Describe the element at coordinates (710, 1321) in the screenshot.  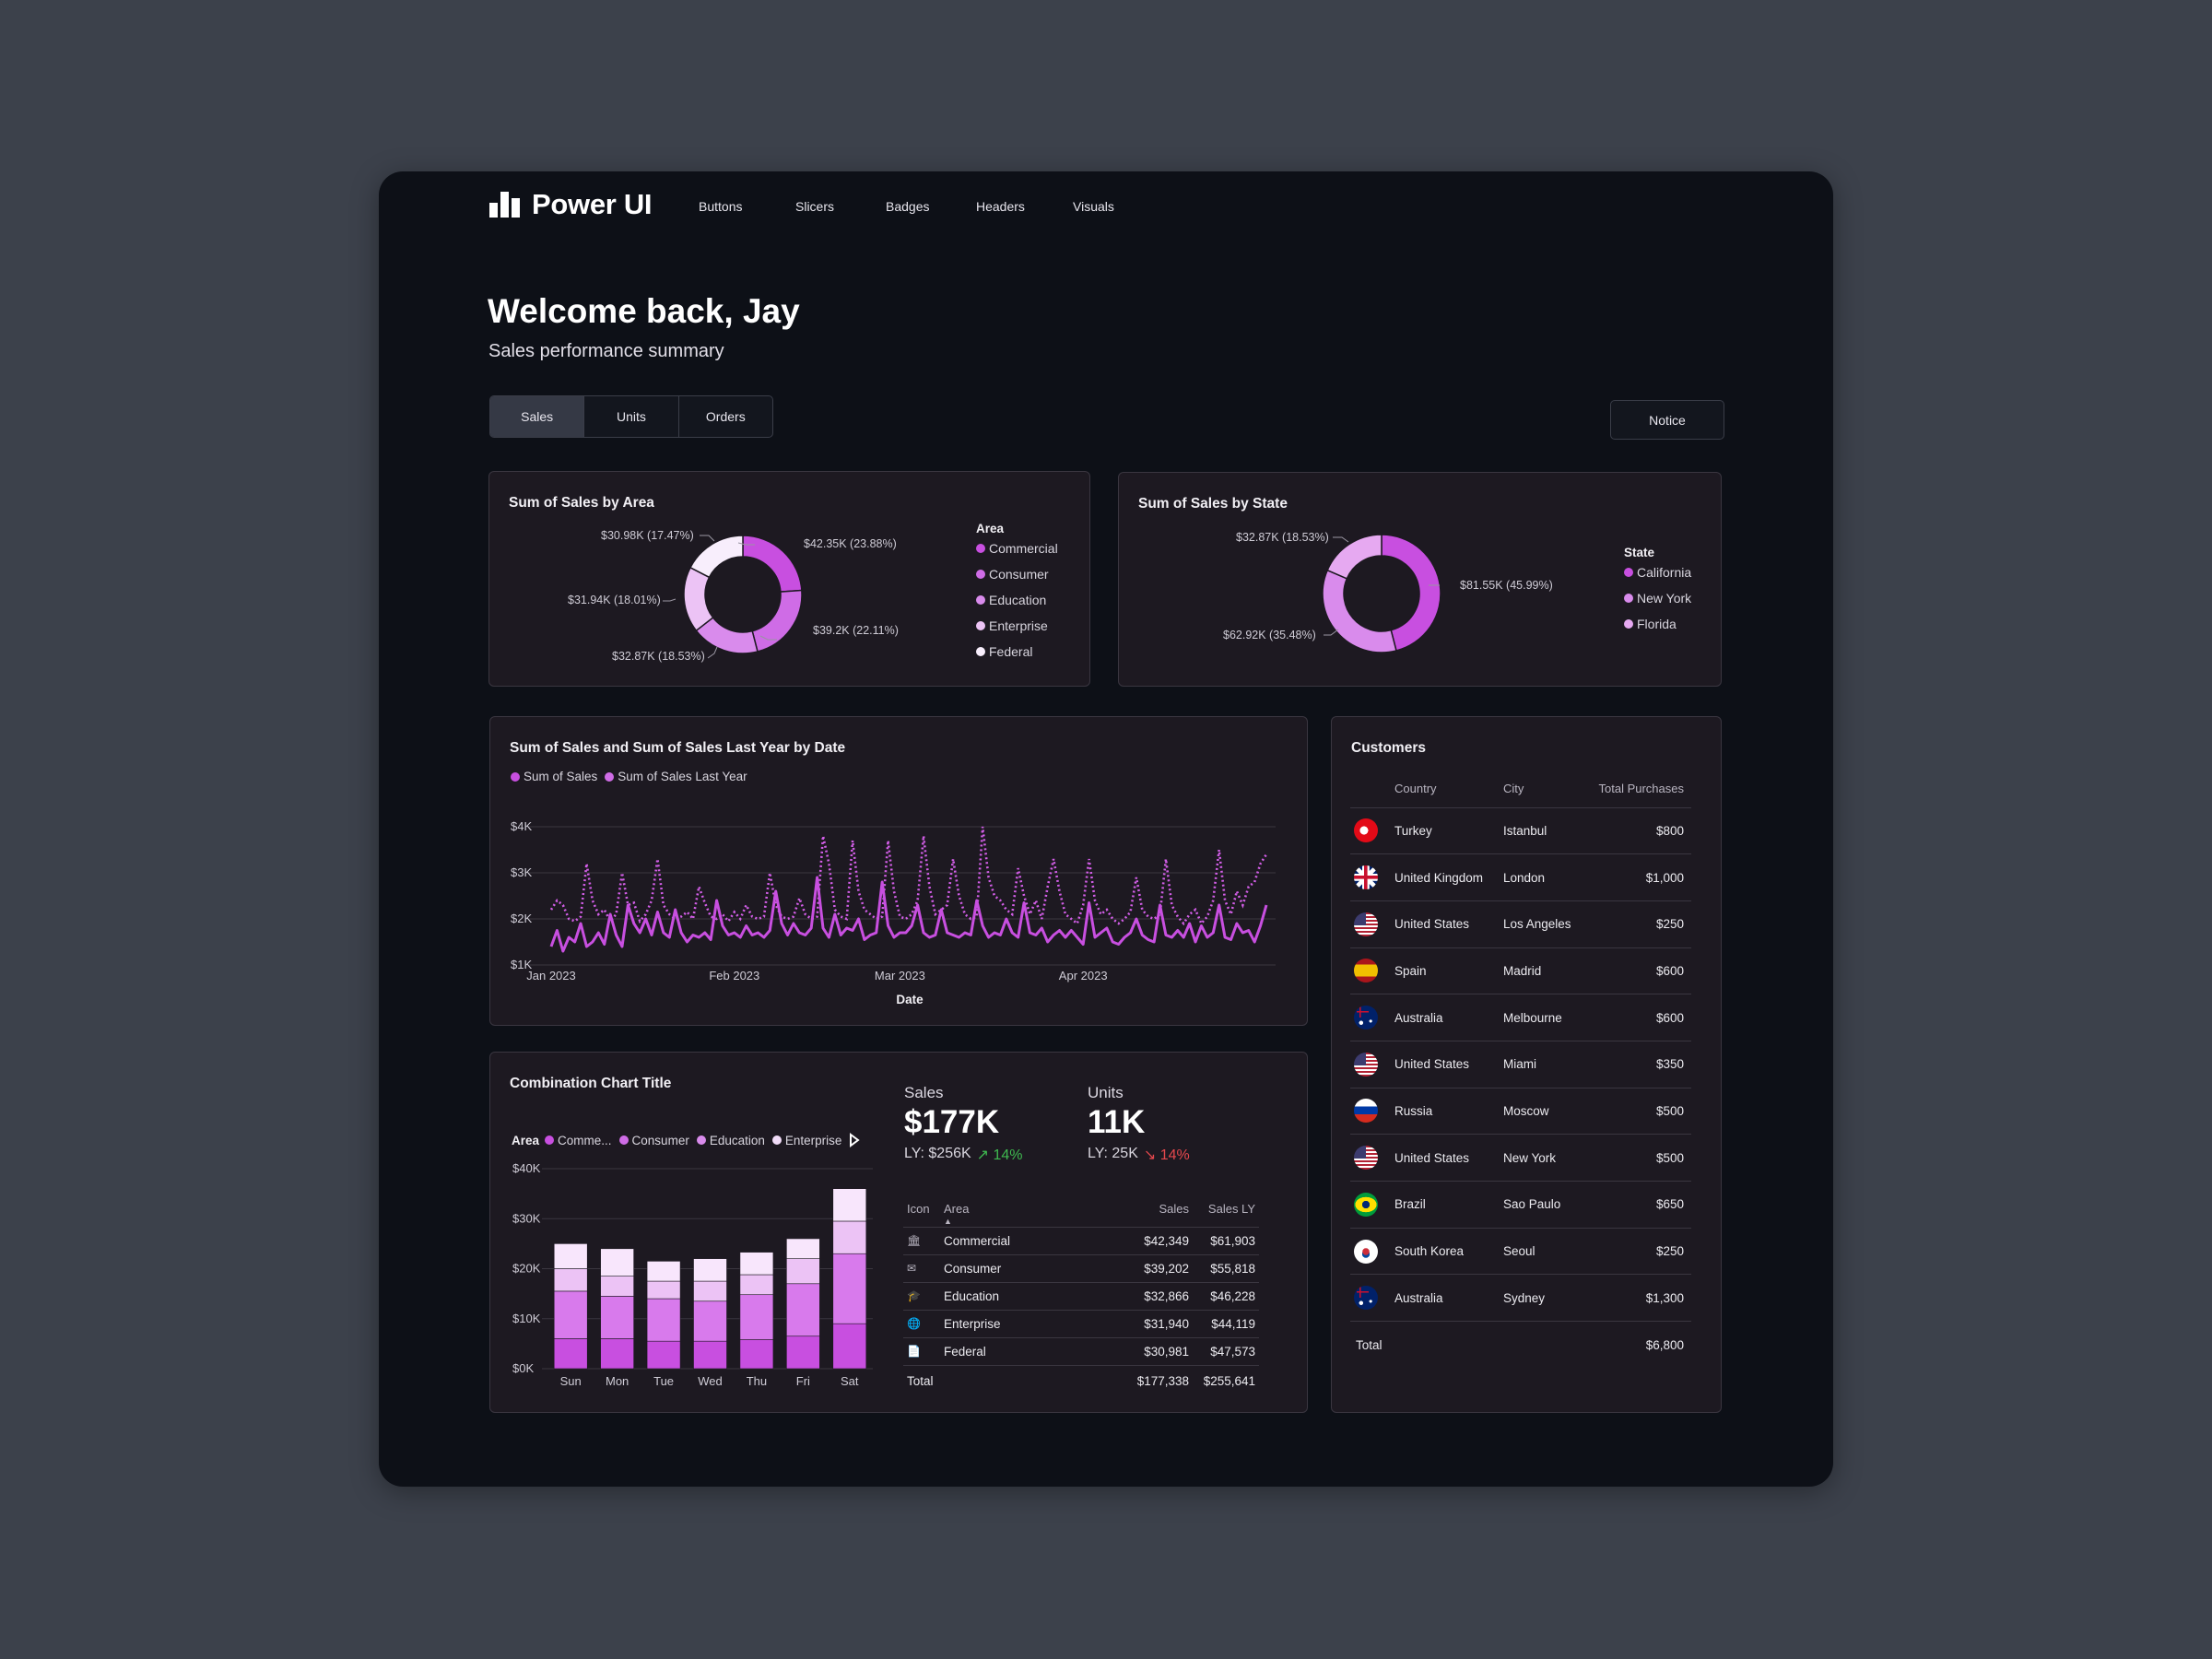
I see `bar-segment-consumer-wed` at that location.